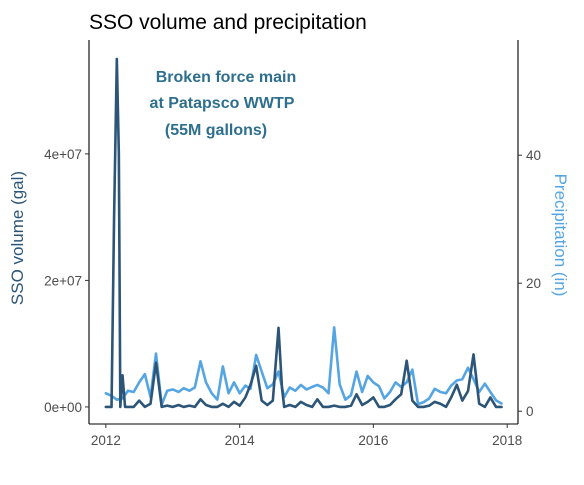 This screenshot has width=584, height=485. Describe the element at coordinates (373, 440) in the screenshot. I see `x-tick-label: 2016` at that location.